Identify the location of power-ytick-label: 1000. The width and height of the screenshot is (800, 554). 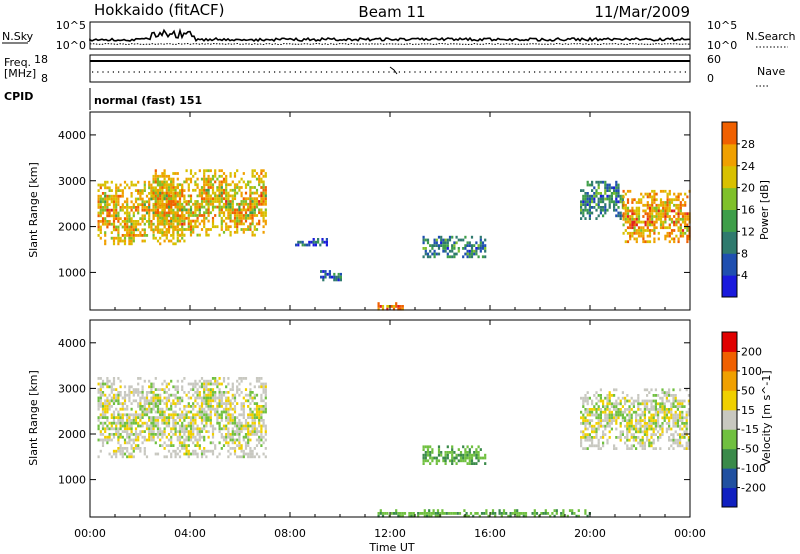
(72, 272).